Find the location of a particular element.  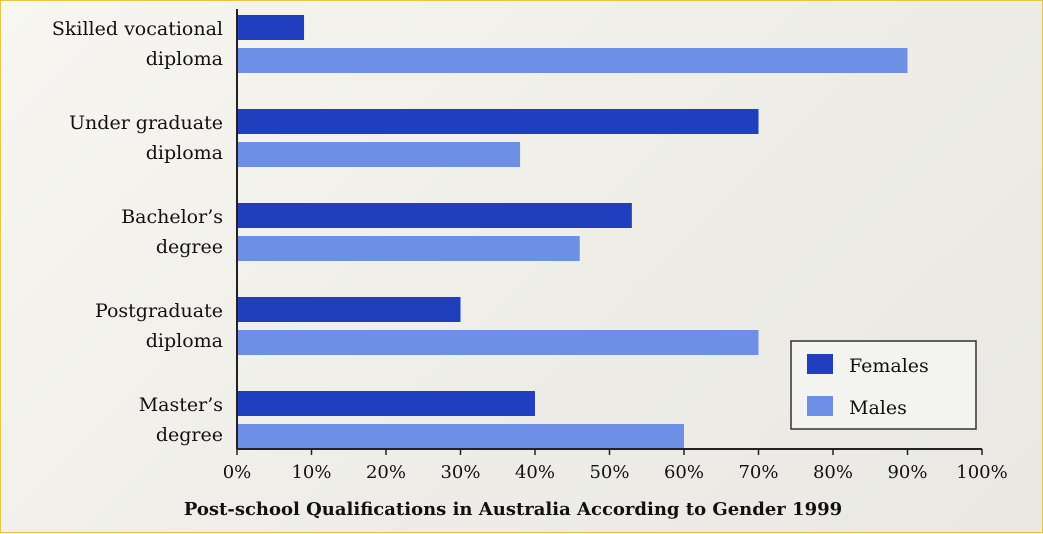

x-ticks: 0% 10% 20% 30% 40% 50% 60% 70% 80% 90% 100% is located at coordinates (615, 466).